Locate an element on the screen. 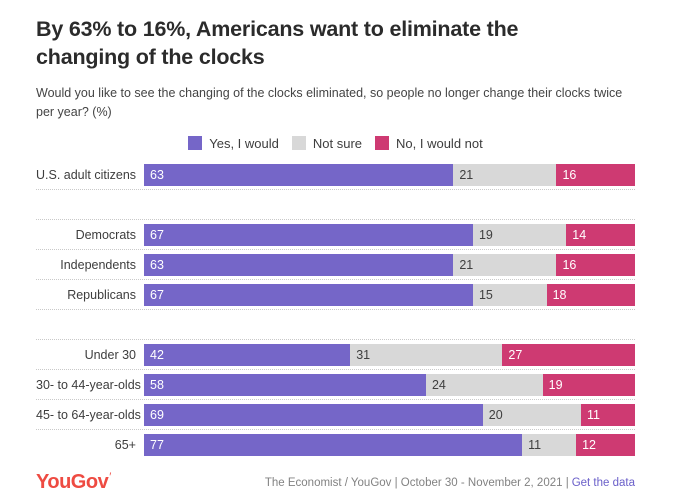  chart-row: U.S. adult citizens 63 21 16 is located at coordinates (335, 175).